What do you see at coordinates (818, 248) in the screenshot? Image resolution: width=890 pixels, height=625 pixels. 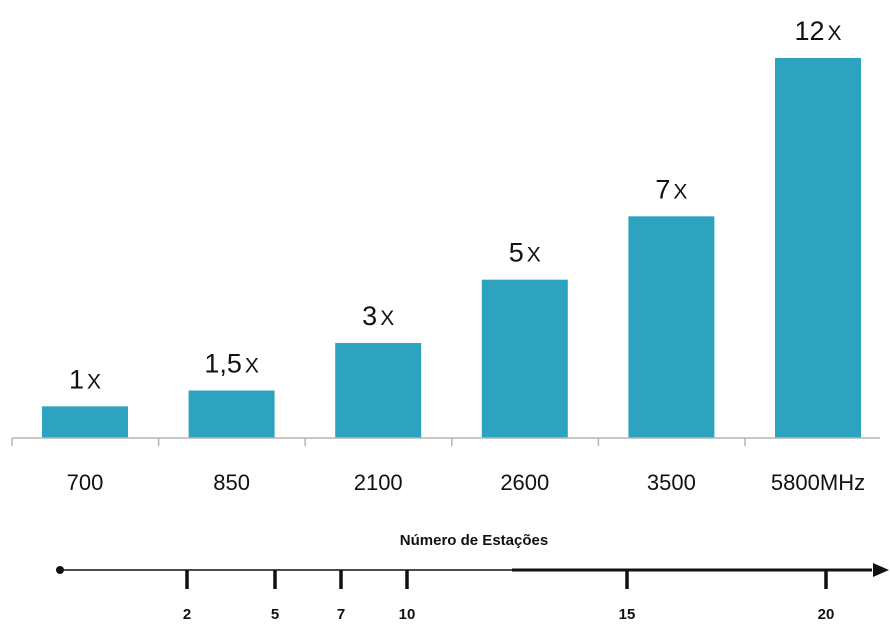 I see `bar-5800mhz` at bounding box center [818, 248].